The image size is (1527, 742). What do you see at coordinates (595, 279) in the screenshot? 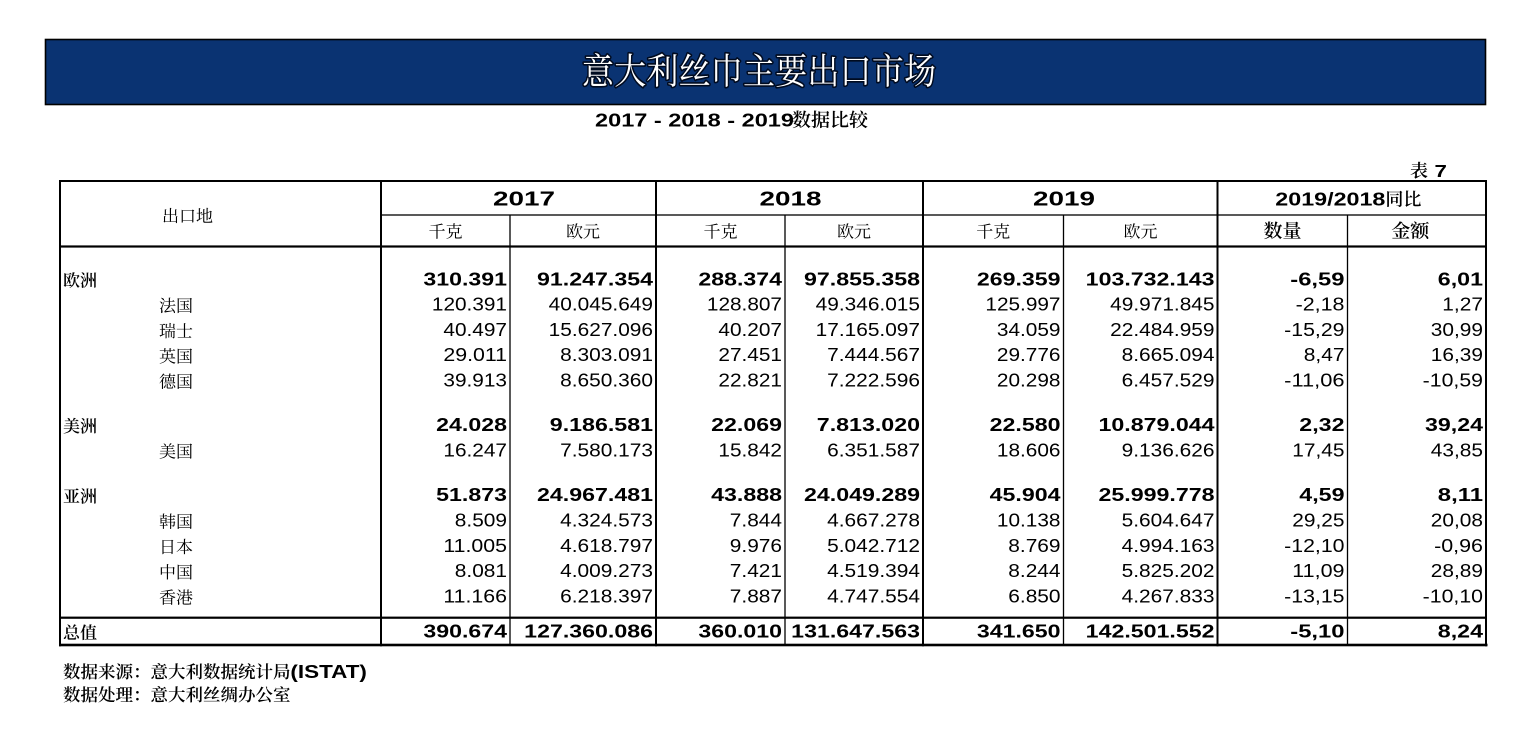
I see `svg-text: 91.247.354` at bounding box center [595, 279].